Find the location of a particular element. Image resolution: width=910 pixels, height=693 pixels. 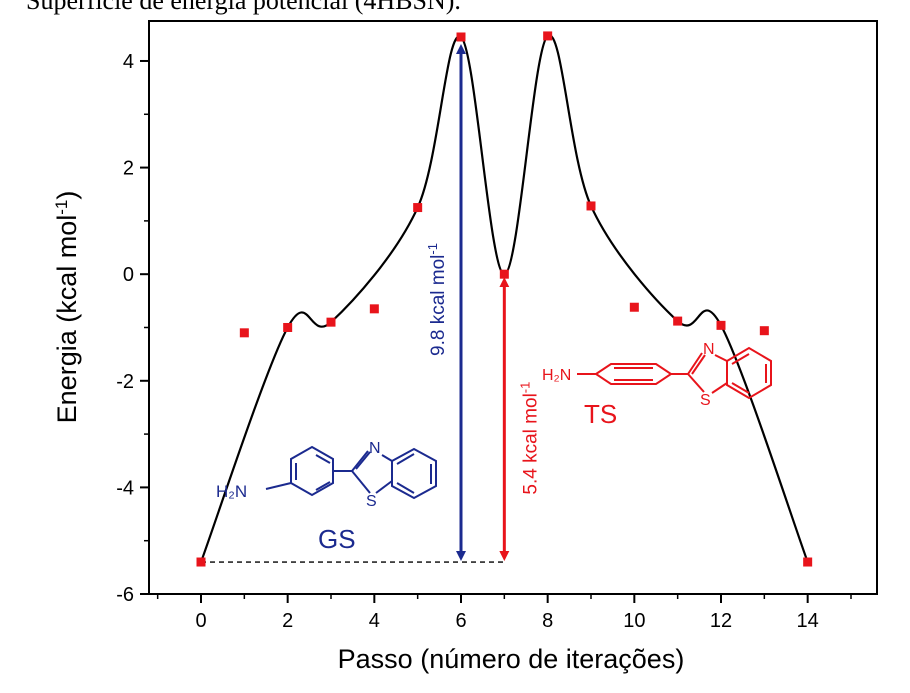

x-tick-label: 6 is located at coordinates (460, 621).